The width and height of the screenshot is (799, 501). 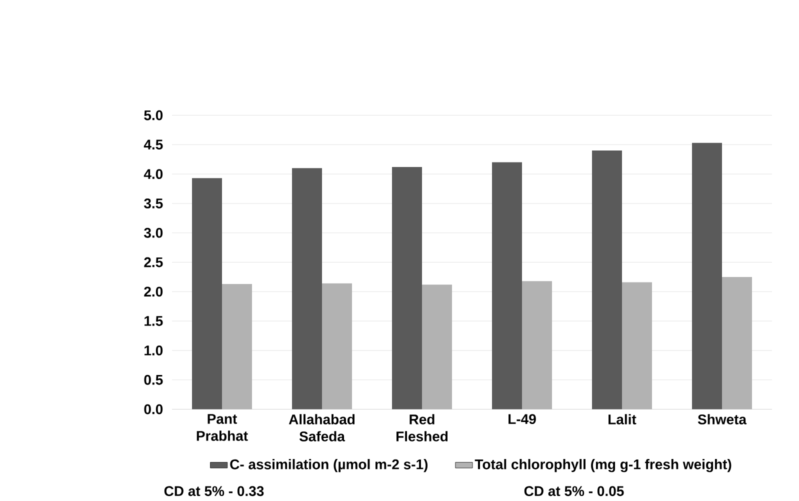 What do you see at coordinates (722, 419) in the screenshot?
I see `x-tick-label: Shweta` at bounding box center [722, 419].